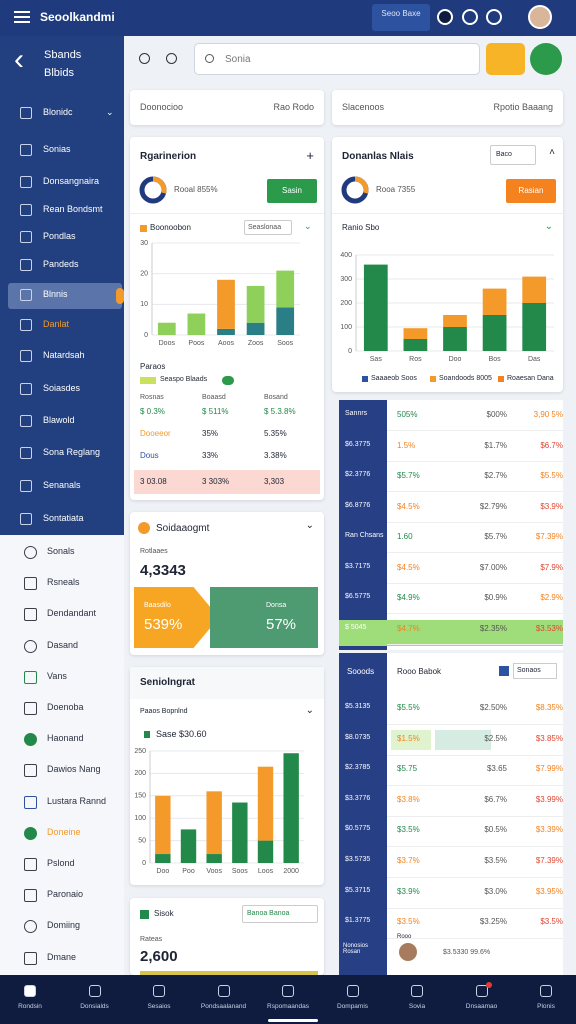 The width and height of the screenshot is (576, 1024). I want to click on legend-item: Soandoods 8005, so click(465, 378).